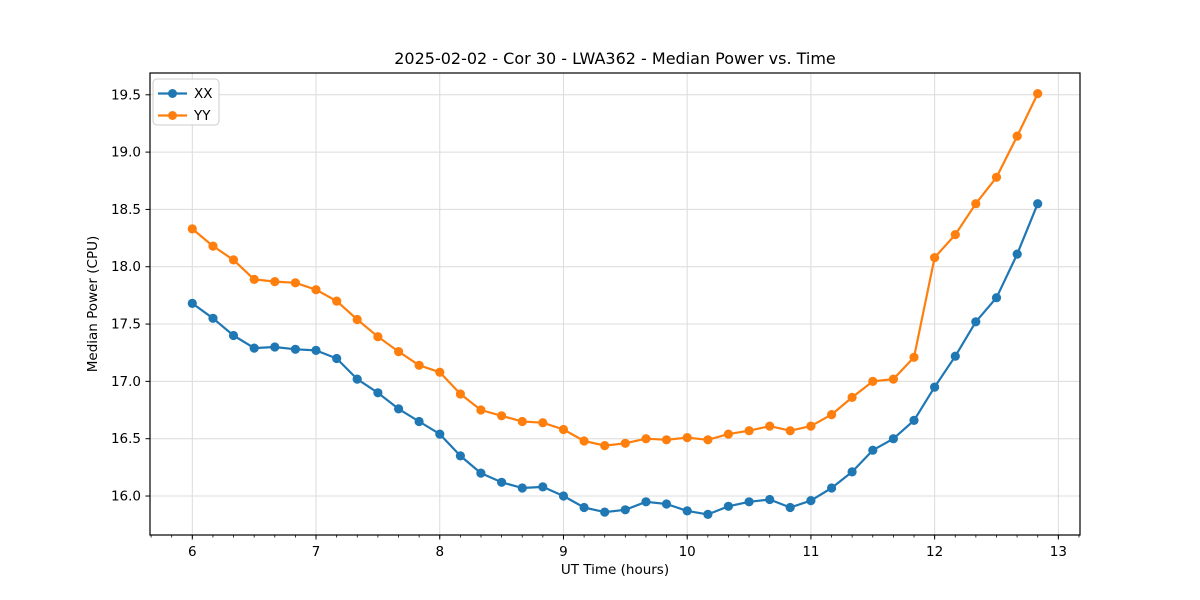  I want to click on x-axis-label: UT Time (hours), so click(615, 570).